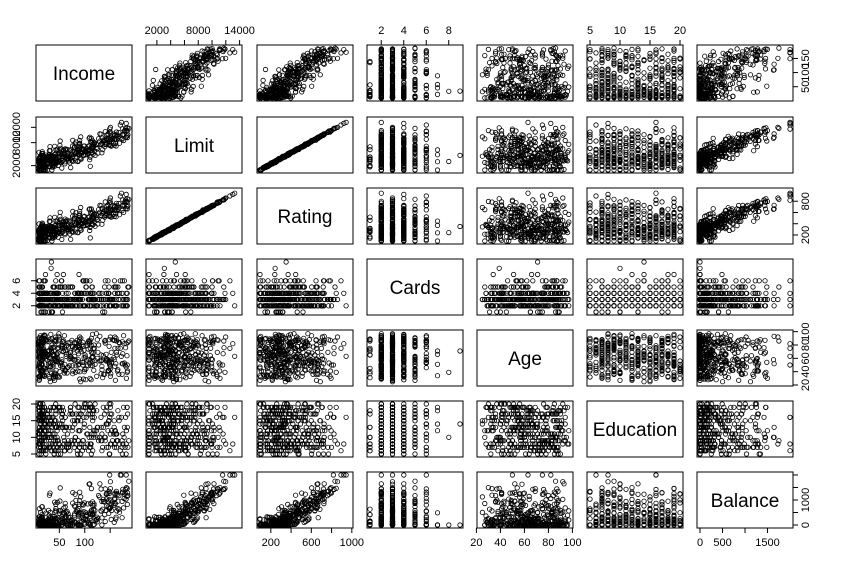 The width and height of the screenshot is (846, 577). I want to click on panel-border, so click(305, 73).